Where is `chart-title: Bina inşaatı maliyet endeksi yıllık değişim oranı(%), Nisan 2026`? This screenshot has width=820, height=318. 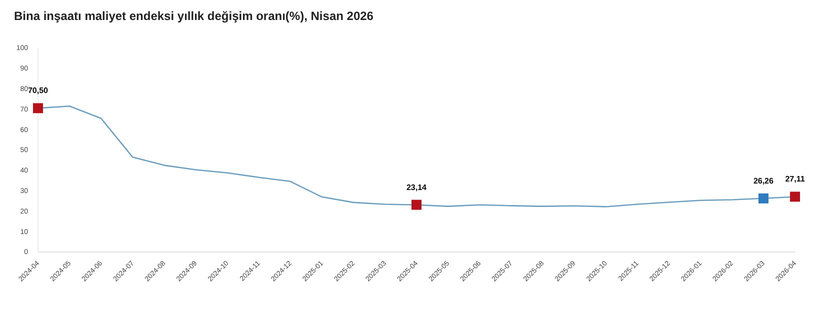
chart-title: Bina inşaatı maliyet endeksi yıllık değişim oranı(%), Nisan 2026 is located at coordinates (194, 16).